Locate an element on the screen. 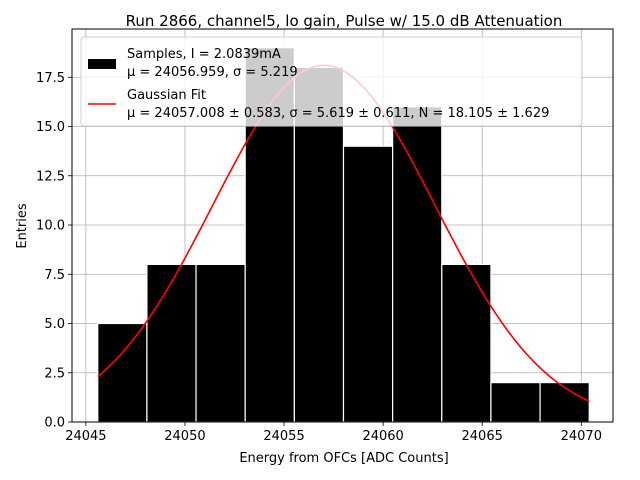 The width and height of the screenshot is (640, 480). legend-box is located at coordinates (331, 81).